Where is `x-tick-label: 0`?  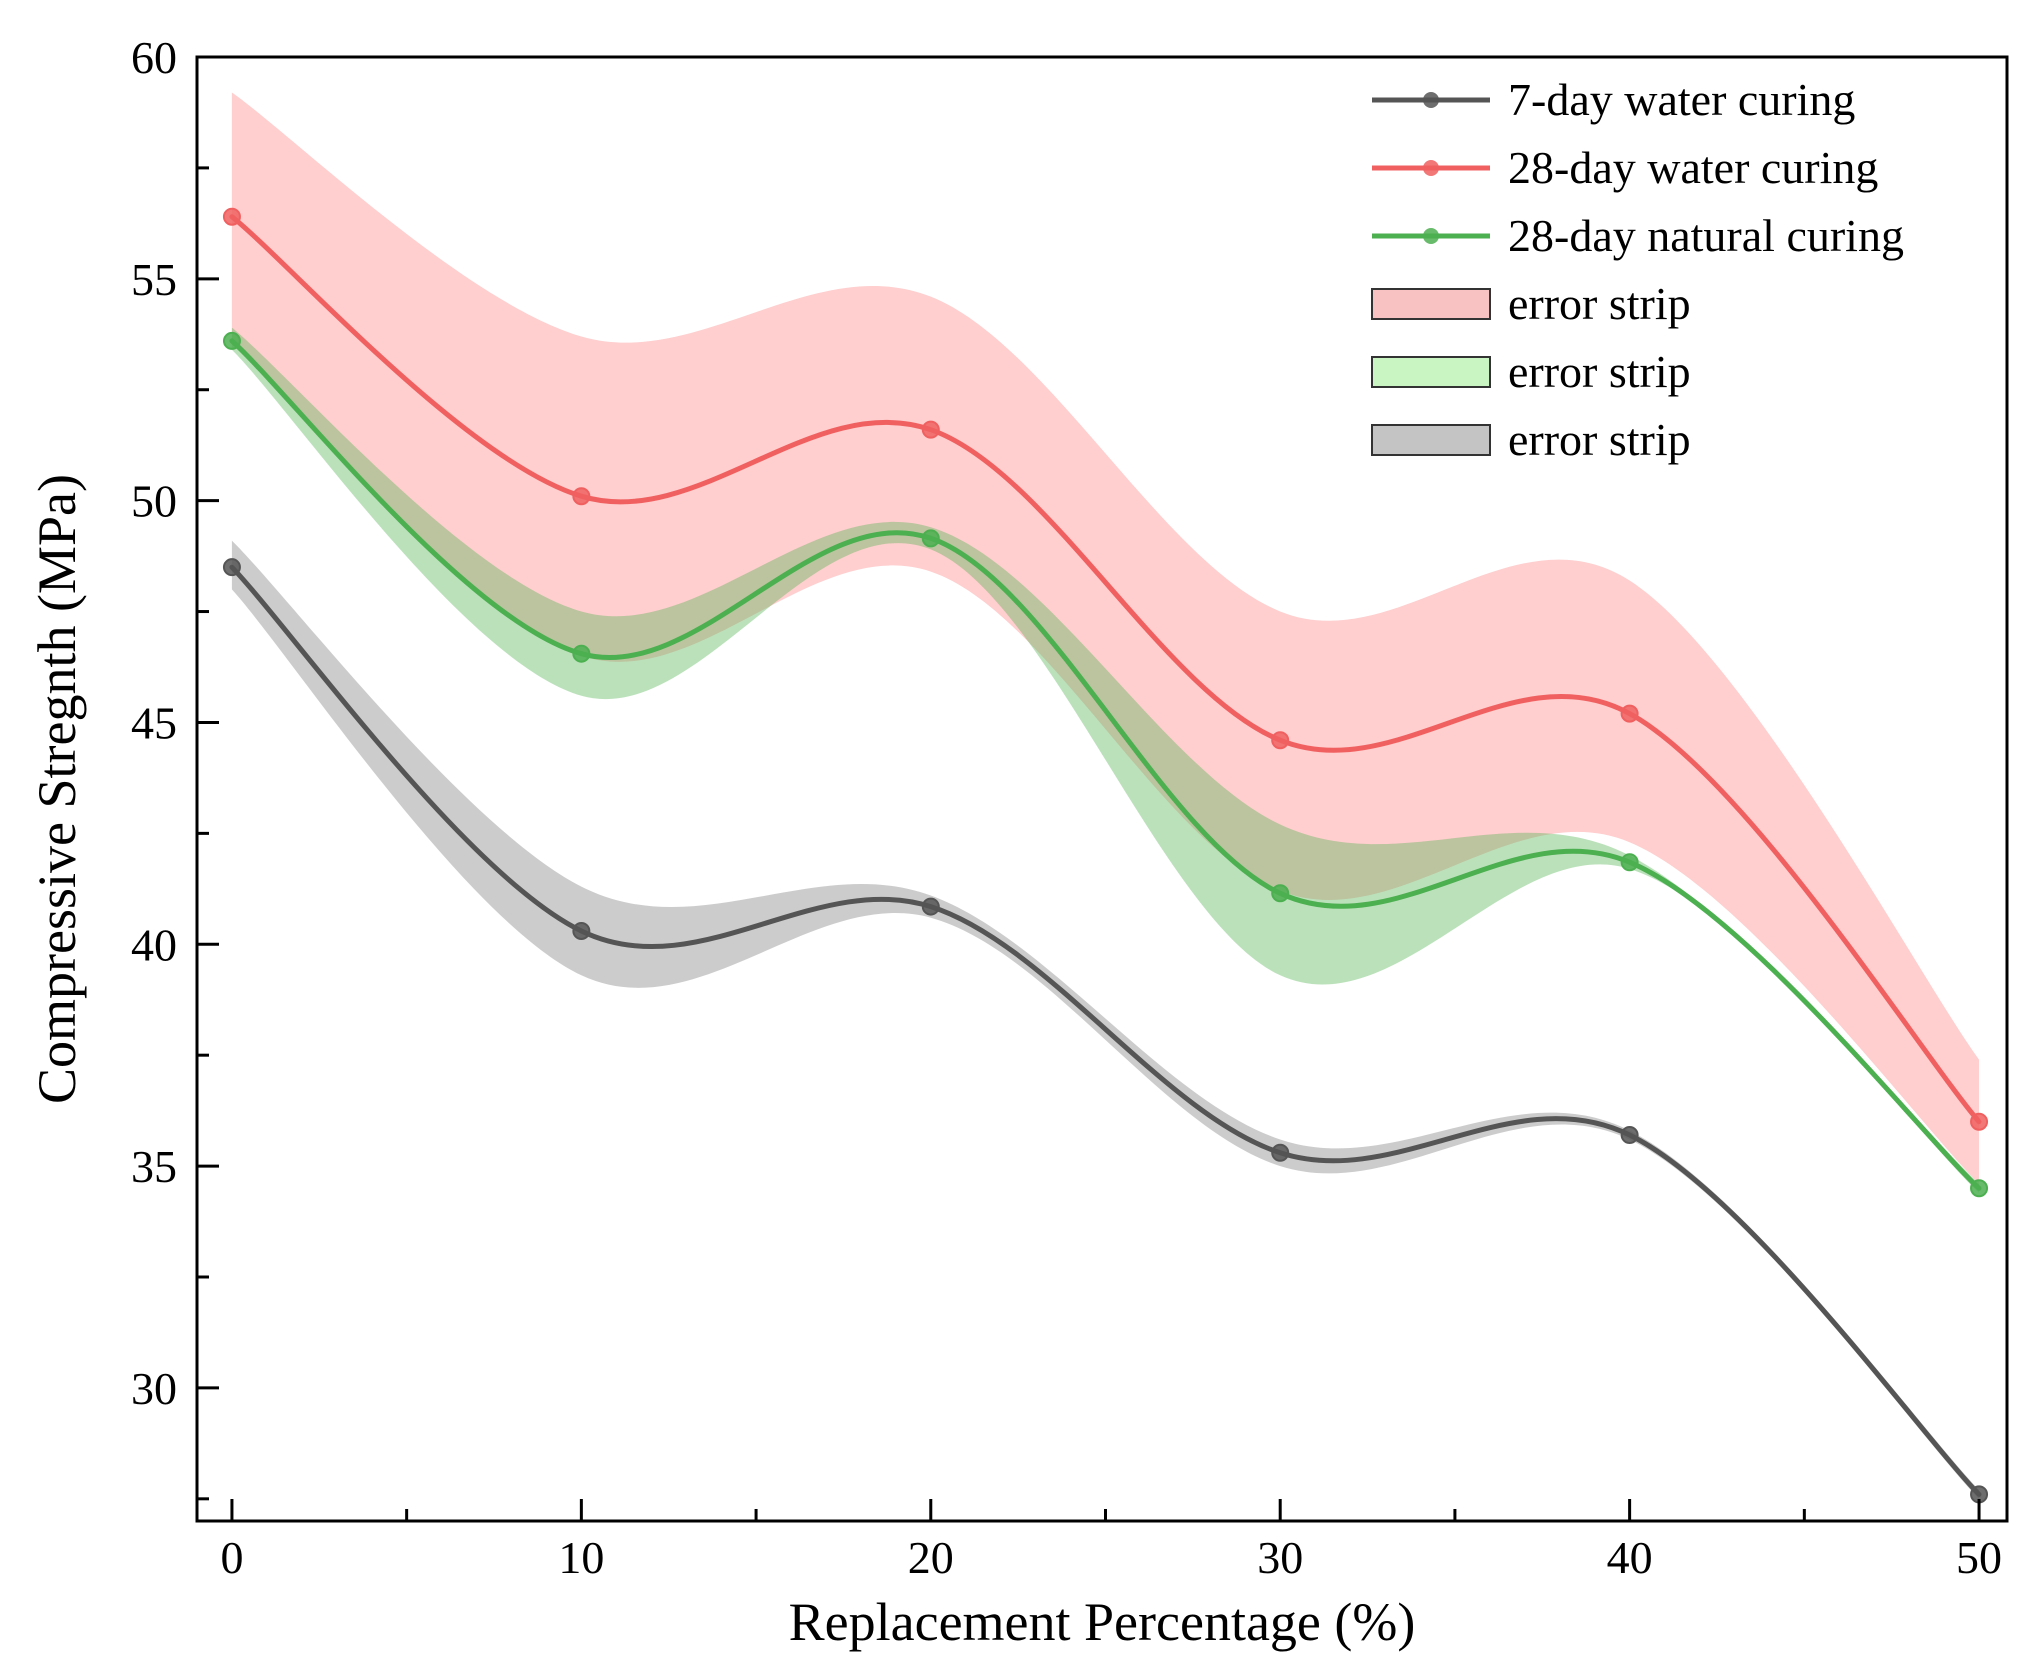 x-tick-label: 0 is located at coordinates (231, 1557).